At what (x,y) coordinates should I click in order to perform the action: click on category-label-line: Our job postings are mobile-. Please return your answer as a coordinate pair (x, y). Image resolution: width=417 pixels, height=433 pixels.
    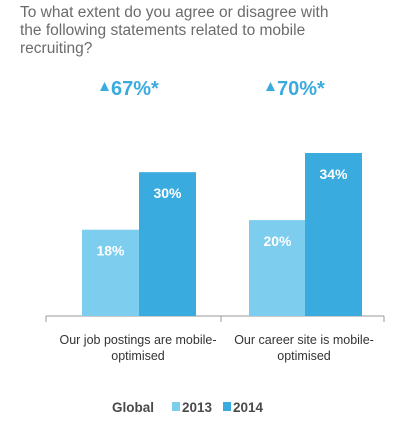
    Looking at the image, I should click on (137, 340).